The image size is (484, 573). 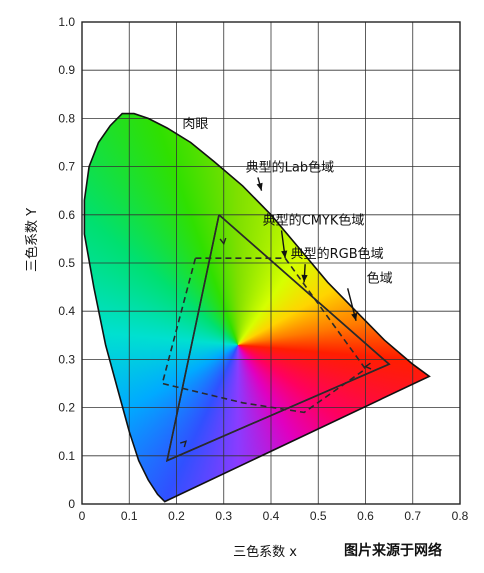 What do you see at coordinates (71, 504) in the screenshot?
I see `y-tick-label: 0` at bounding box center [71, 504].